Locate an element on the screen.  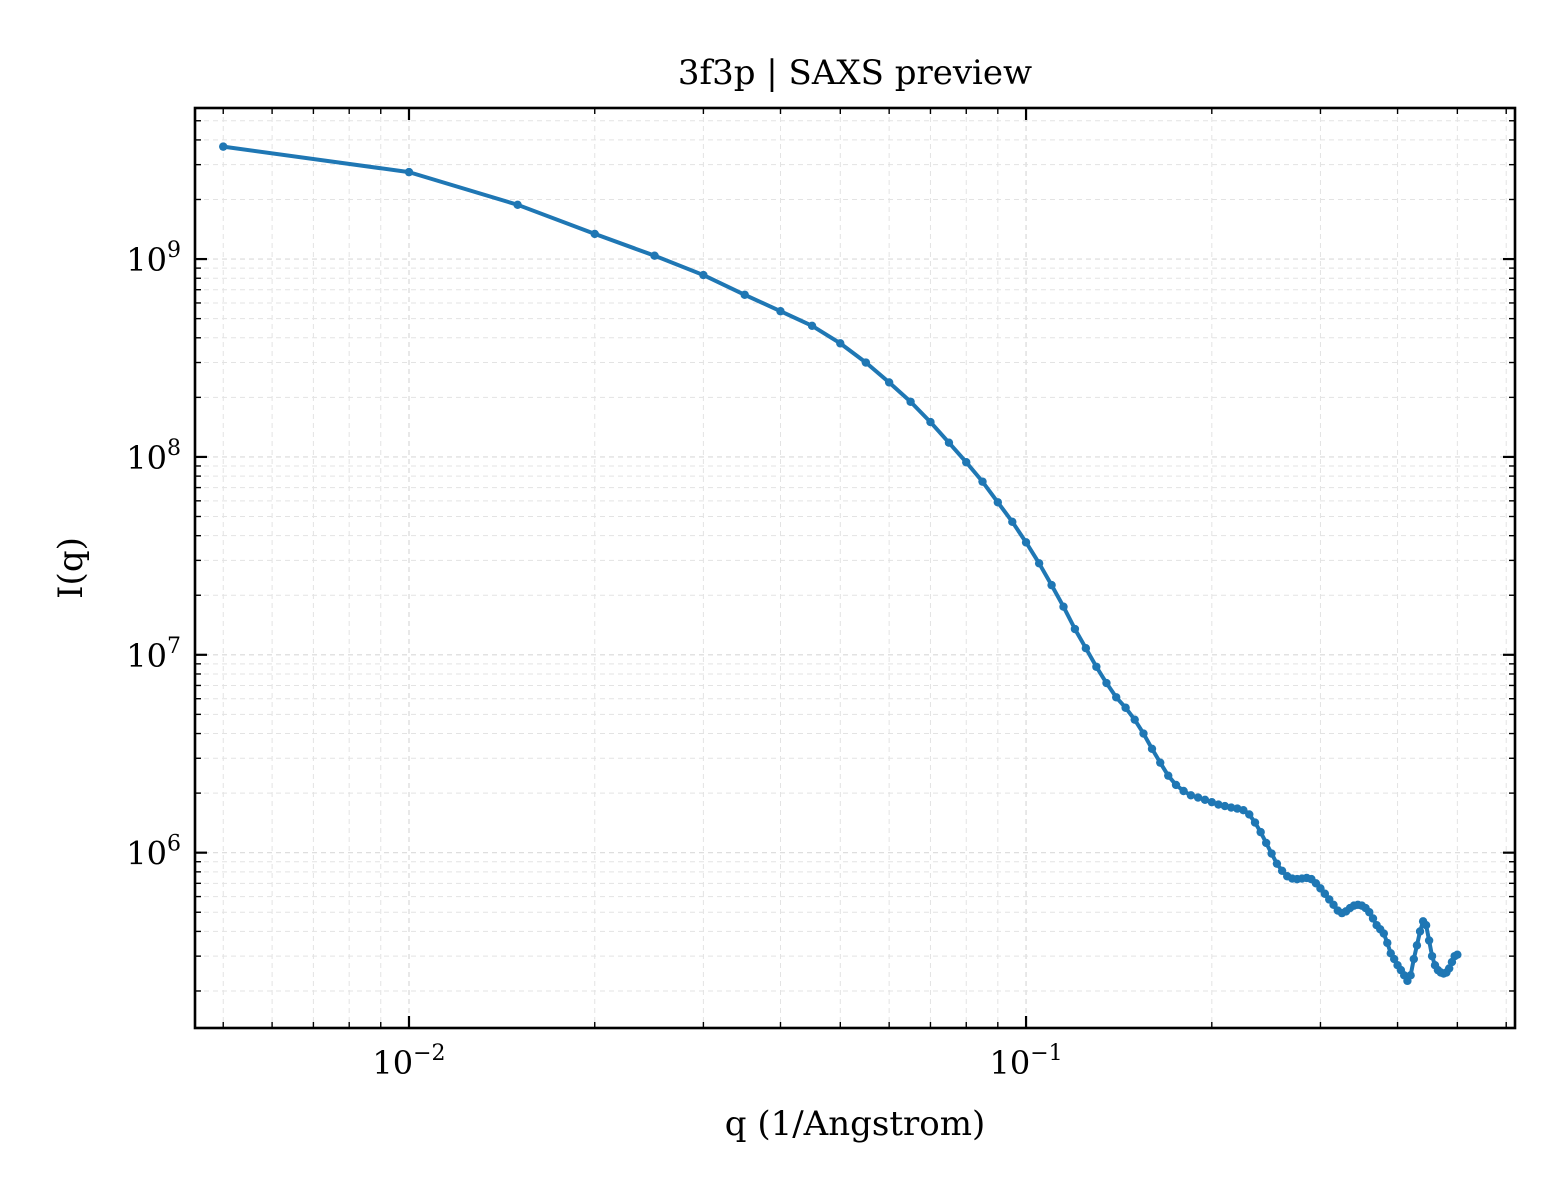
y-tick-label: 108 is located at coordinates (153, 456).